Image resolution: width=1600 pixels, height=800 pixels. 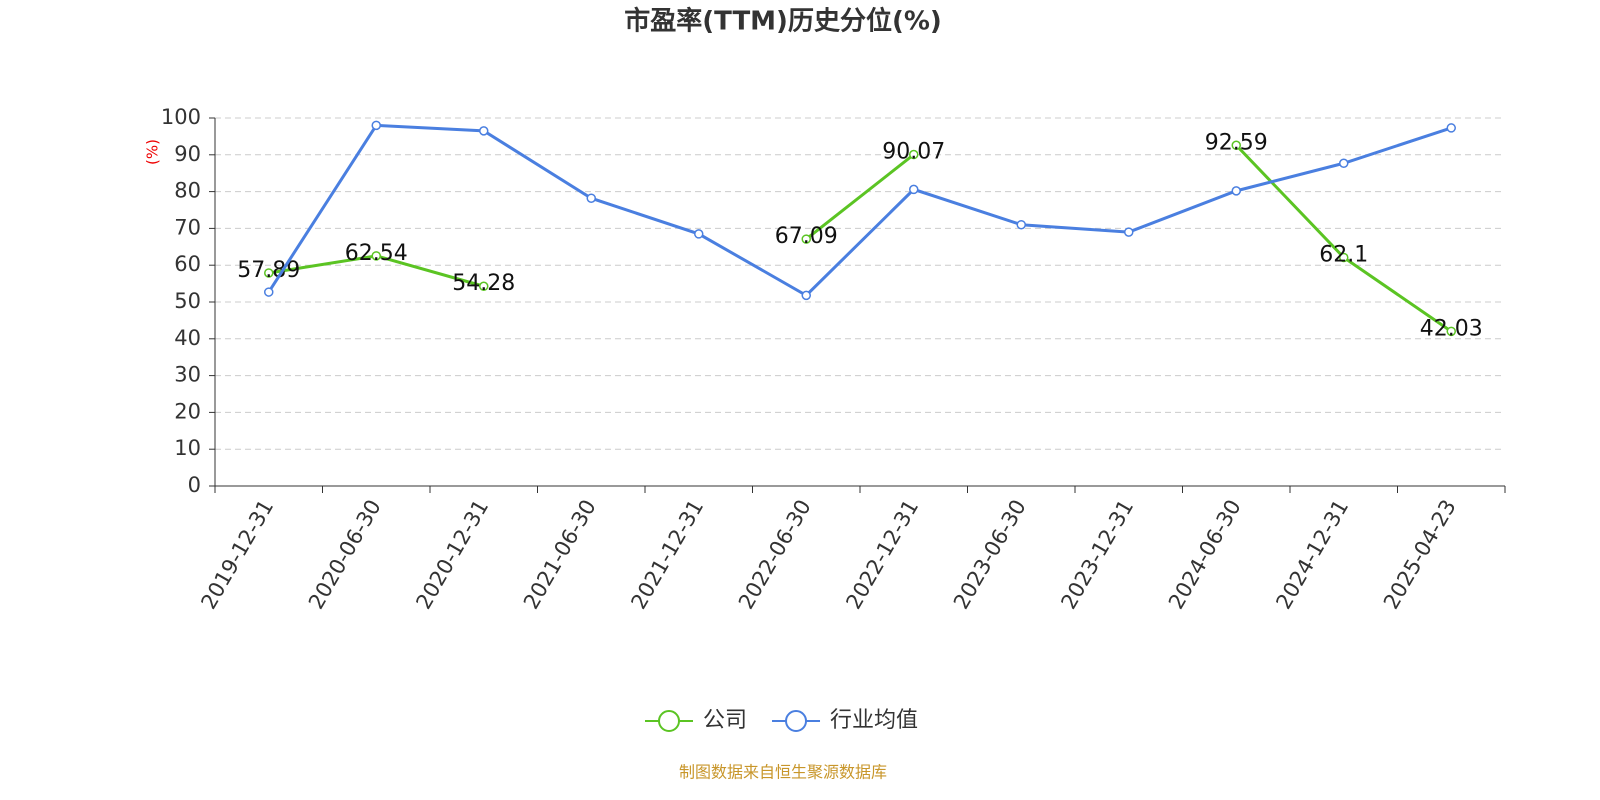 I want to click on x-tick-label: 2024-06-30, so click(x=1205, y=555).